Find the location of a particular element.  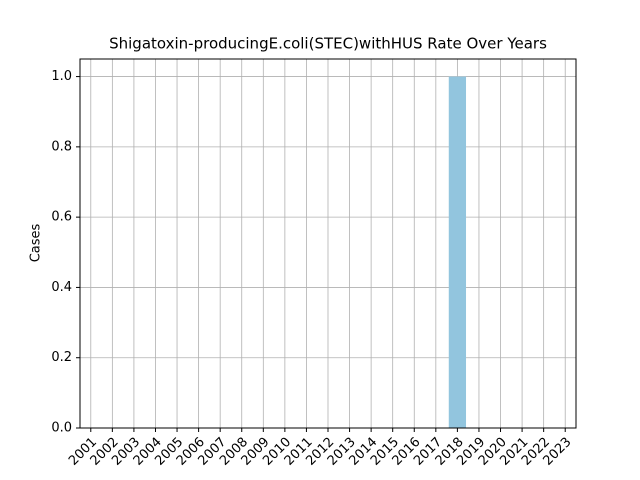

y-tick-label: 0.6 is located at coordinates (61, 217).